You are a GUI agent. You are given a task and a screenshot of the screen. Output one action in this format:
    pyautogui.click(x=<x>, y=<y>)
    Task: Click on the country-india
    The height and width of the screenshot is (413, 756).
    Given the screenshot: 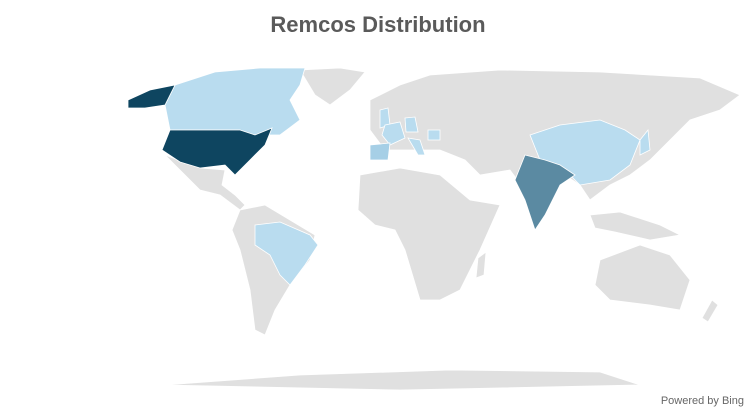 What is the action you would take?
    pyautogui.click(x=545, y=192)
    